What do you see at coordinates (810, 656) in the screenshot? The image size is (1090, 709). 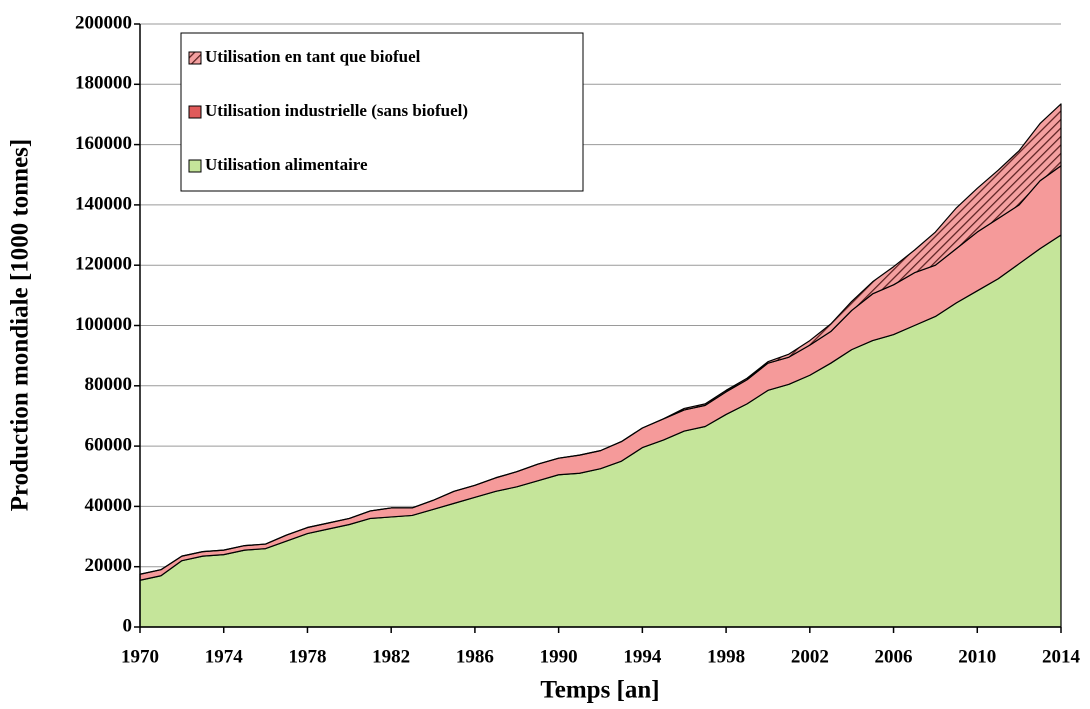 I see `x-tick-label: 2002` at bounding box center [810, 656].